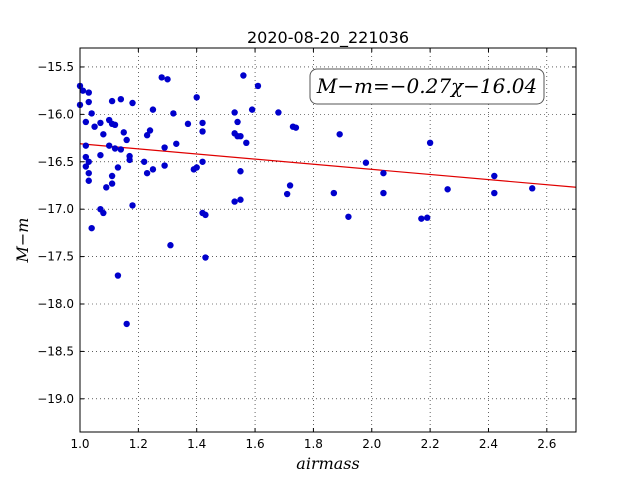  Describe the element at coordinates (22, 241) in the screenshot. I see `y-axis-title: M−m` at that location.